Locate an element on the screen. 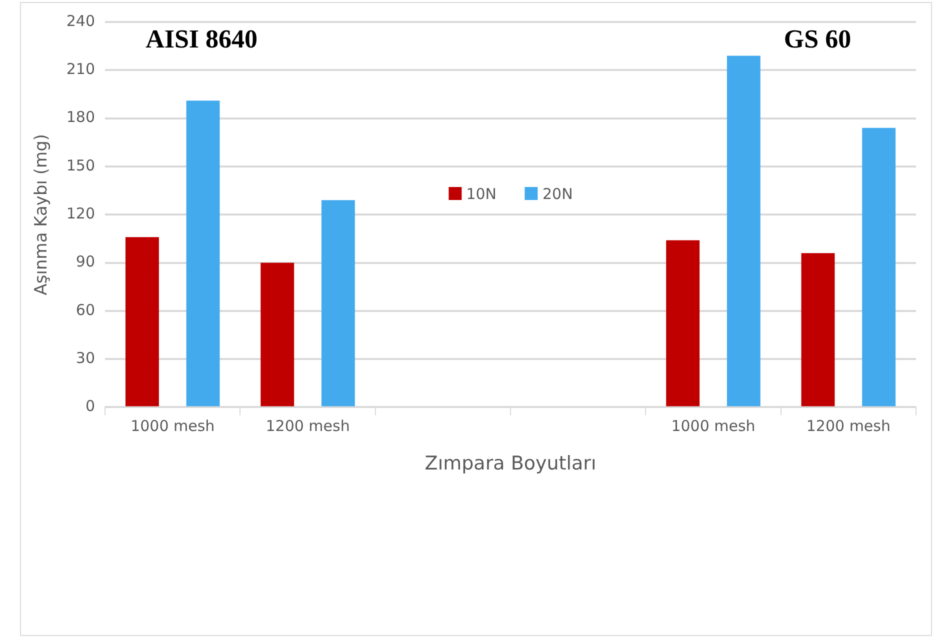  y-tick-label: 120 is located at coordinates (81, 213).